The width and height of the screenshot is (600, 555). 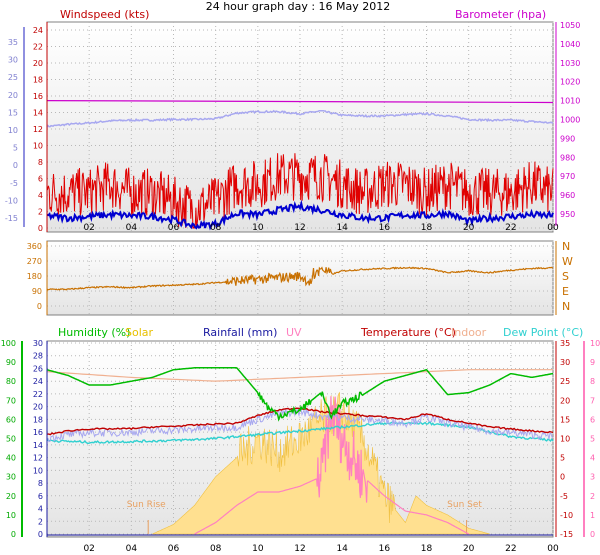 What do you see at coordinates (40, 228) in the screenshot?
I see `wind-y-tick: 0` at bounding box center [40, 228].